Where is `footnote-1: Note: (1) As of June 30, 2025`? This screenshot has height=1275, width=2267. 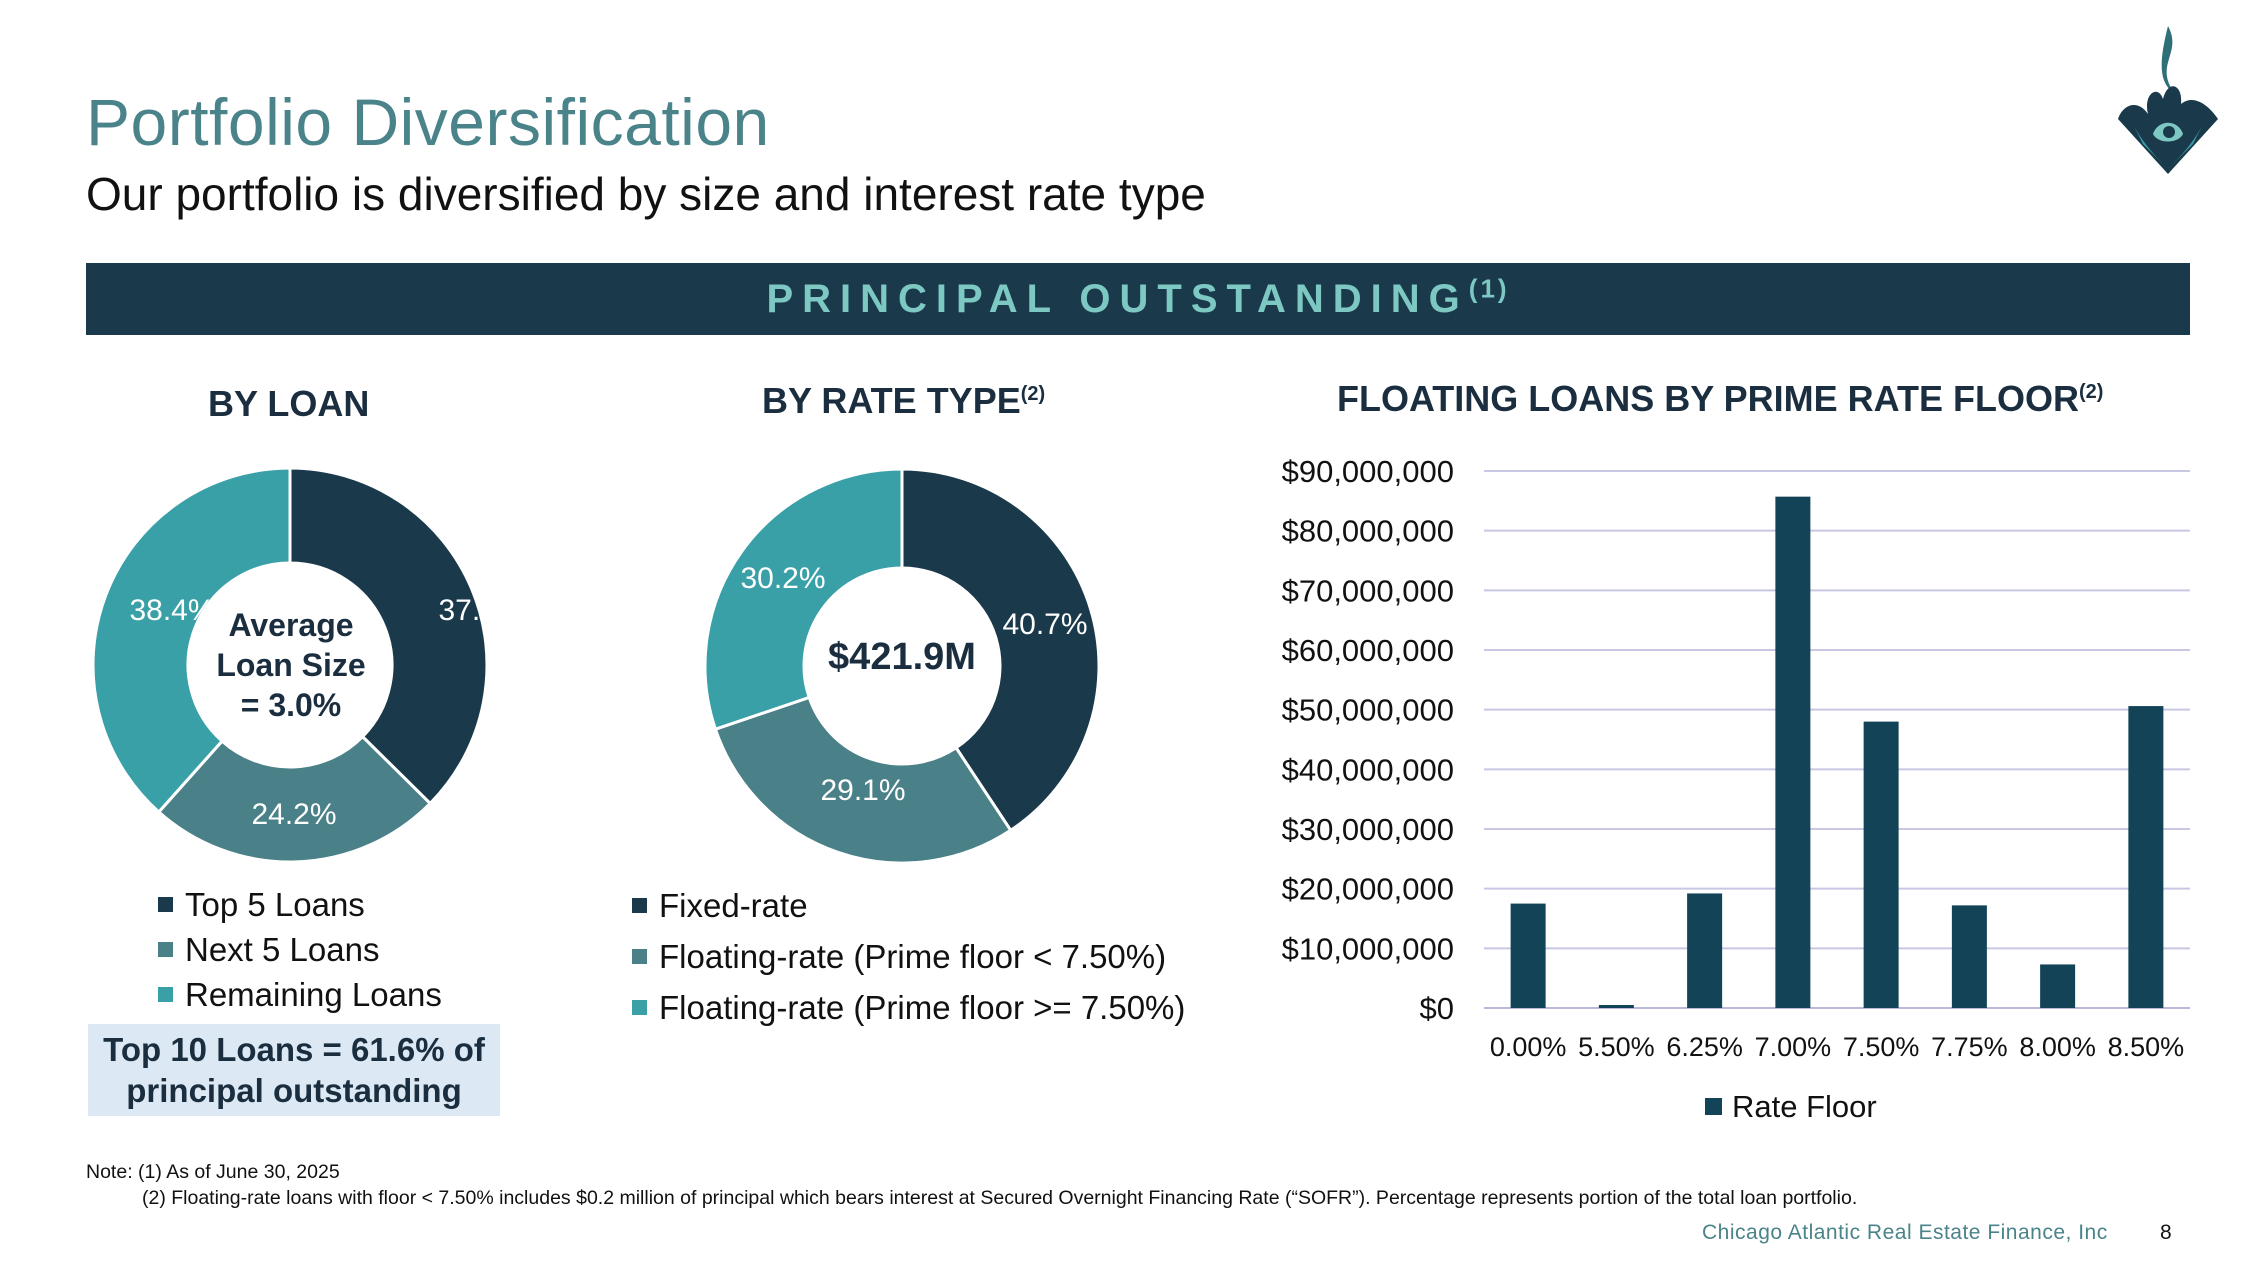
footnote-1: Note: (1) As of June 30, 2025 is located at coordinates (213, 1172).